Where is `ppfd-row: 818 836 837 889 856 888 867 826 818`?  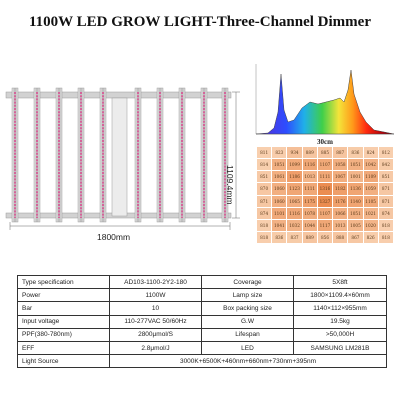 ppfd-row: 818 836 837 889 856 888 867 826 818 is located at coordinates (325, 237).